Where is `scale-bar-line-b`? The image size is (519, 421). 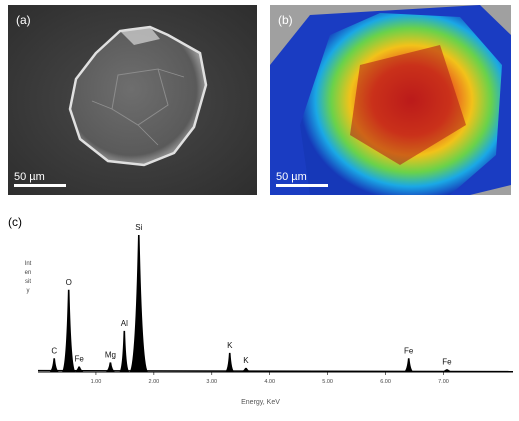
scale-bar-line-b is located at coordinates (302, 185).